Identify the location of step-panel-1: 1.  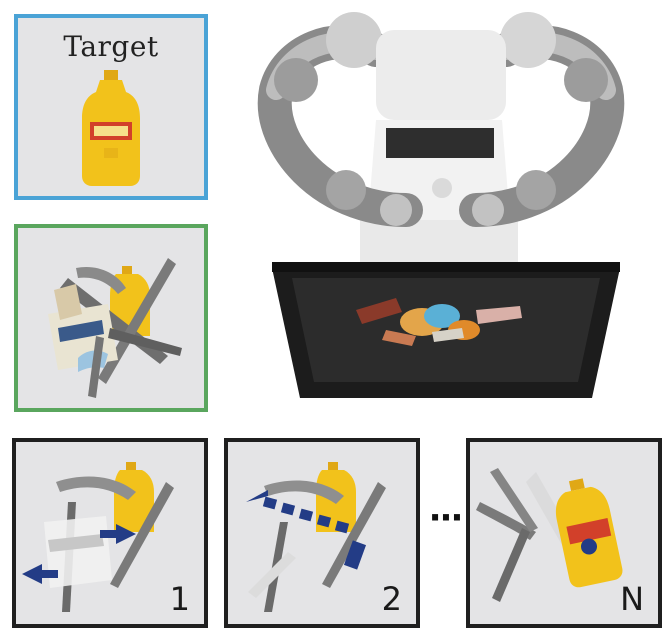
(110, 533).